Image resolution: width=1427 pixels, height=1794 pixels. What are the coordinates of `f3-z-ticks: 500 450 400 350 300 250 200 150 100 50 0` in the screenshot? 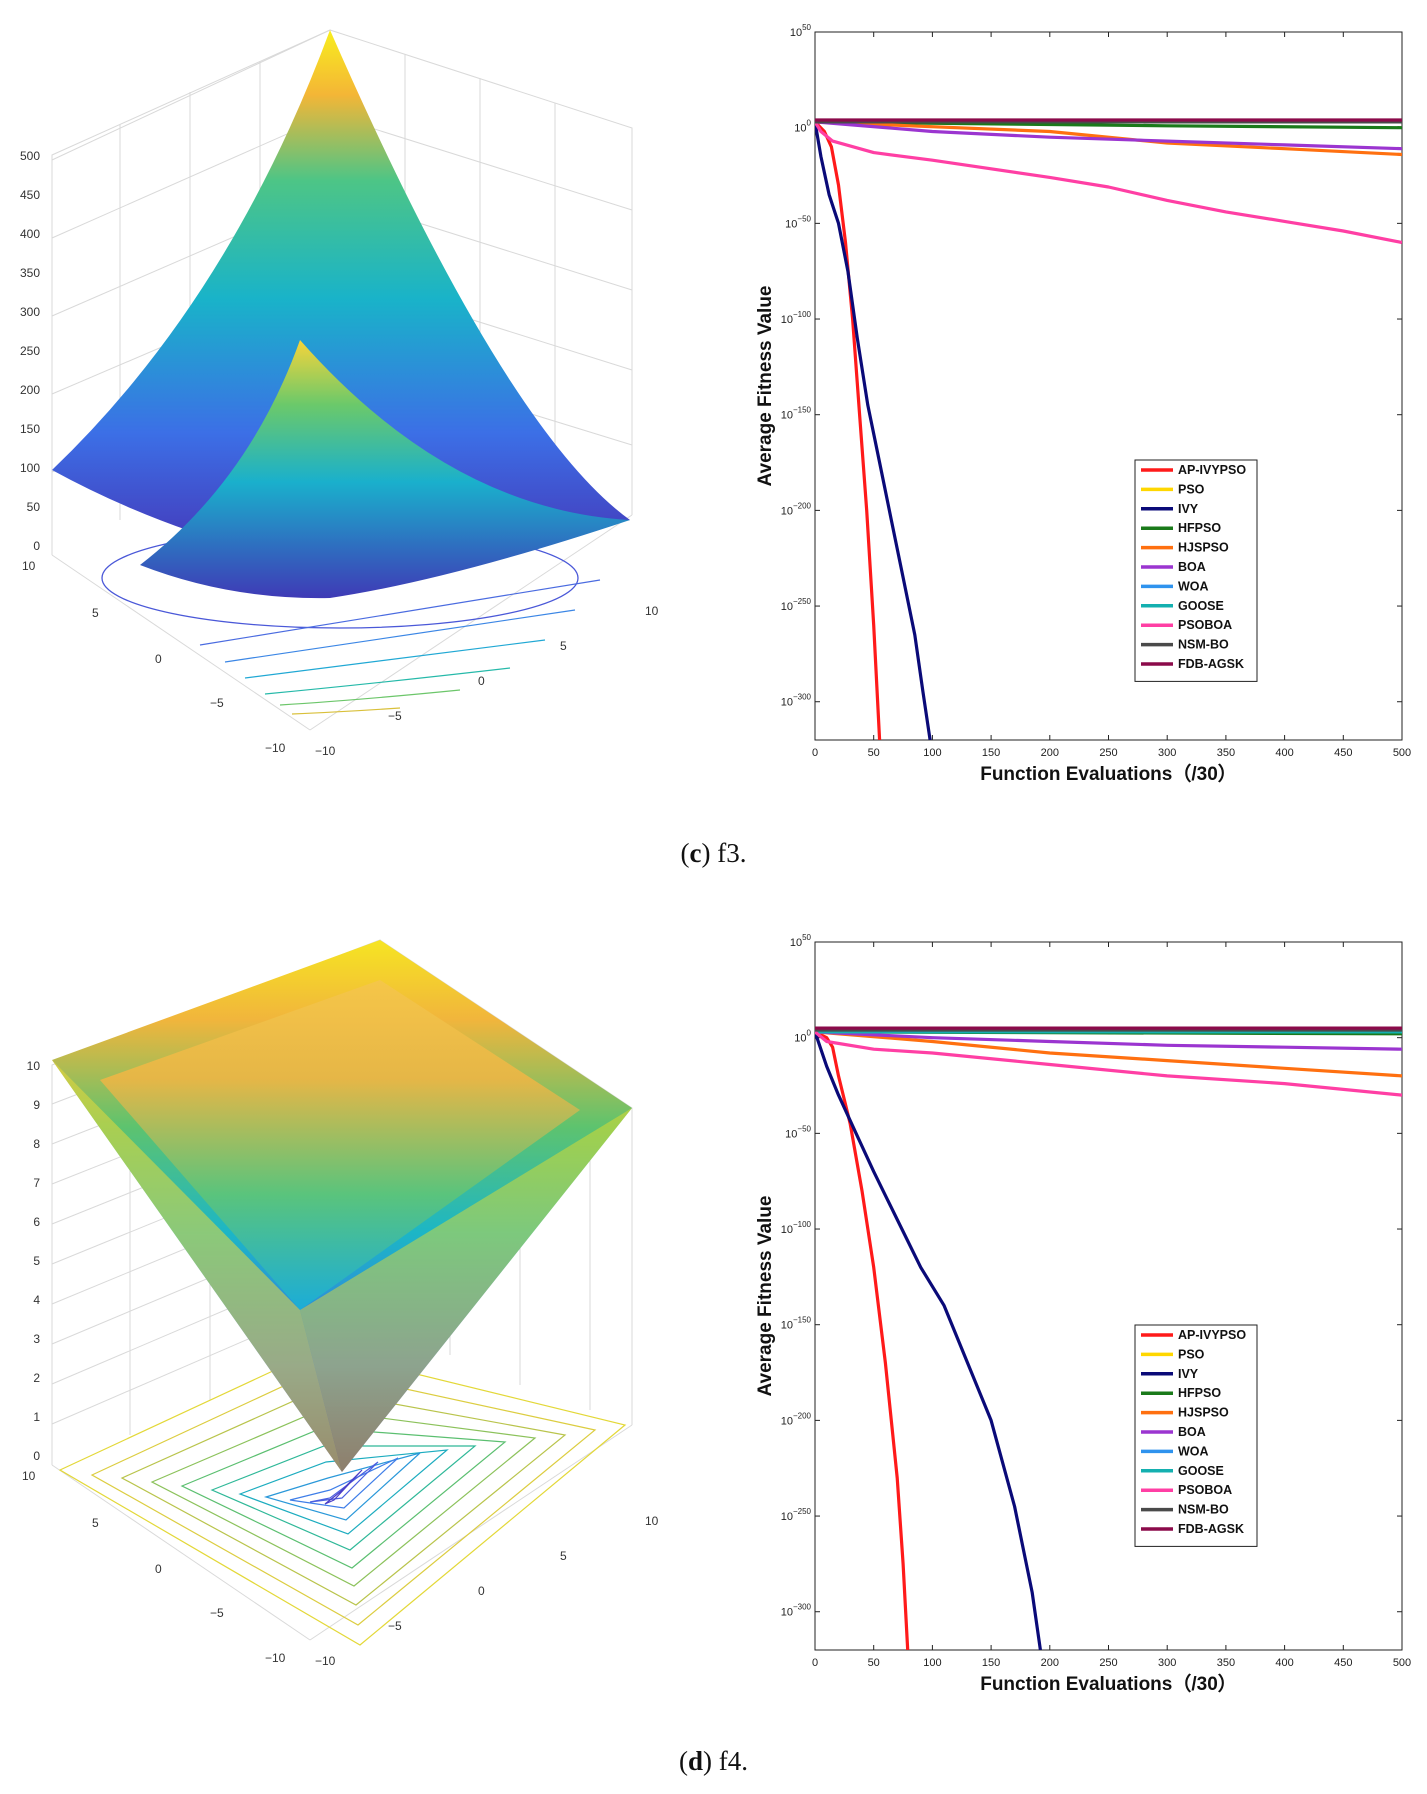 It's located at (30, 351).